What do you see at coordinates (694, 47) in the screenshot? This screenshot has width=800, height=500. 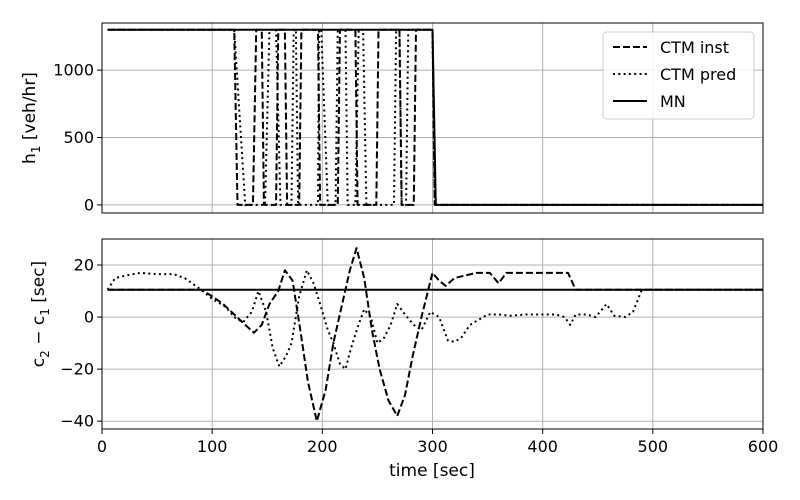 I see `legend-label-ctm-inst: CTM inst` at bounding box center [694, 47].